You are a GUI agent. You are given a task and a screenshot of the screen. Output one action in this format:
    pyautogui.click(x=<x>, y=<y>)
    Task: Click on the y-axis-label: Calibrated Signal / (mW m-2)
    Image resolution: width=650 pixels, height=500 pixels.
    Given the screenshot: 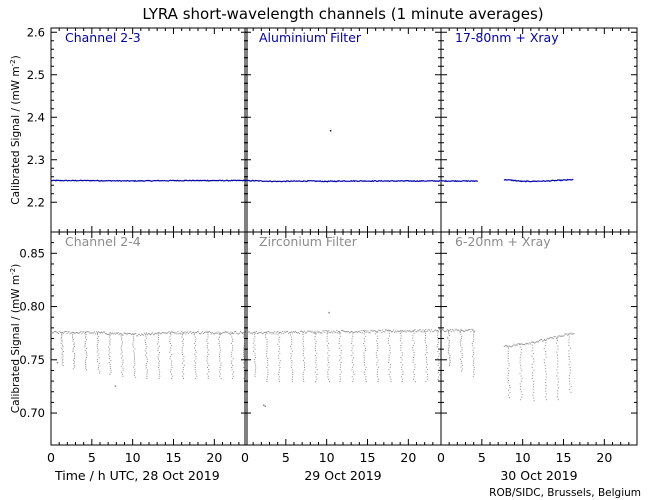 What is the action you would take?
    pyautogui.click(x=15, y=338)
    